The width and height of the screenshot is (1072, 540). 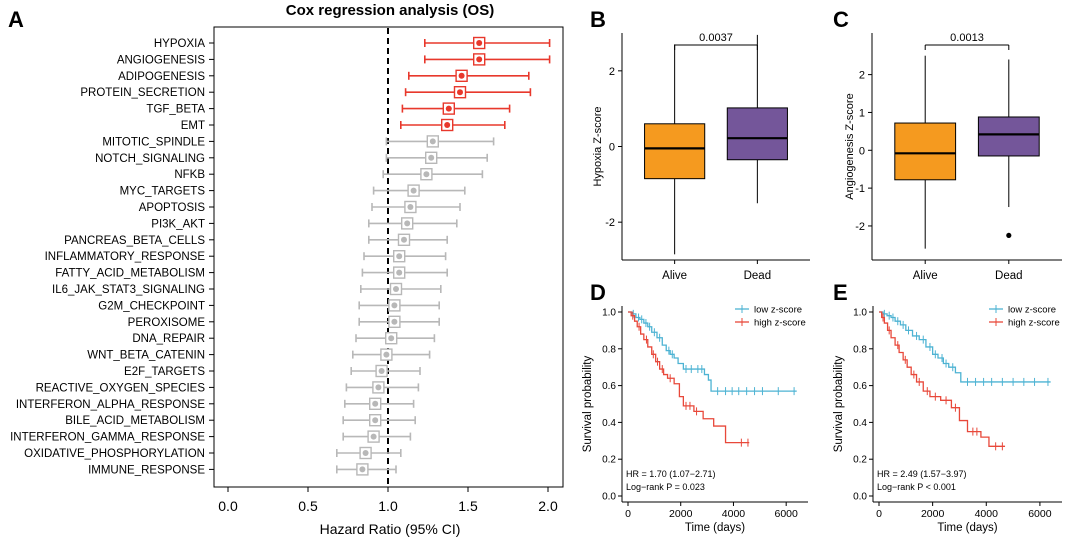 What do you see at coordinates (128, 290) in the screenshot?
I see `row-label: IL6_JAK_STAT3_SIGNALING` at bounding box center [128, 290].